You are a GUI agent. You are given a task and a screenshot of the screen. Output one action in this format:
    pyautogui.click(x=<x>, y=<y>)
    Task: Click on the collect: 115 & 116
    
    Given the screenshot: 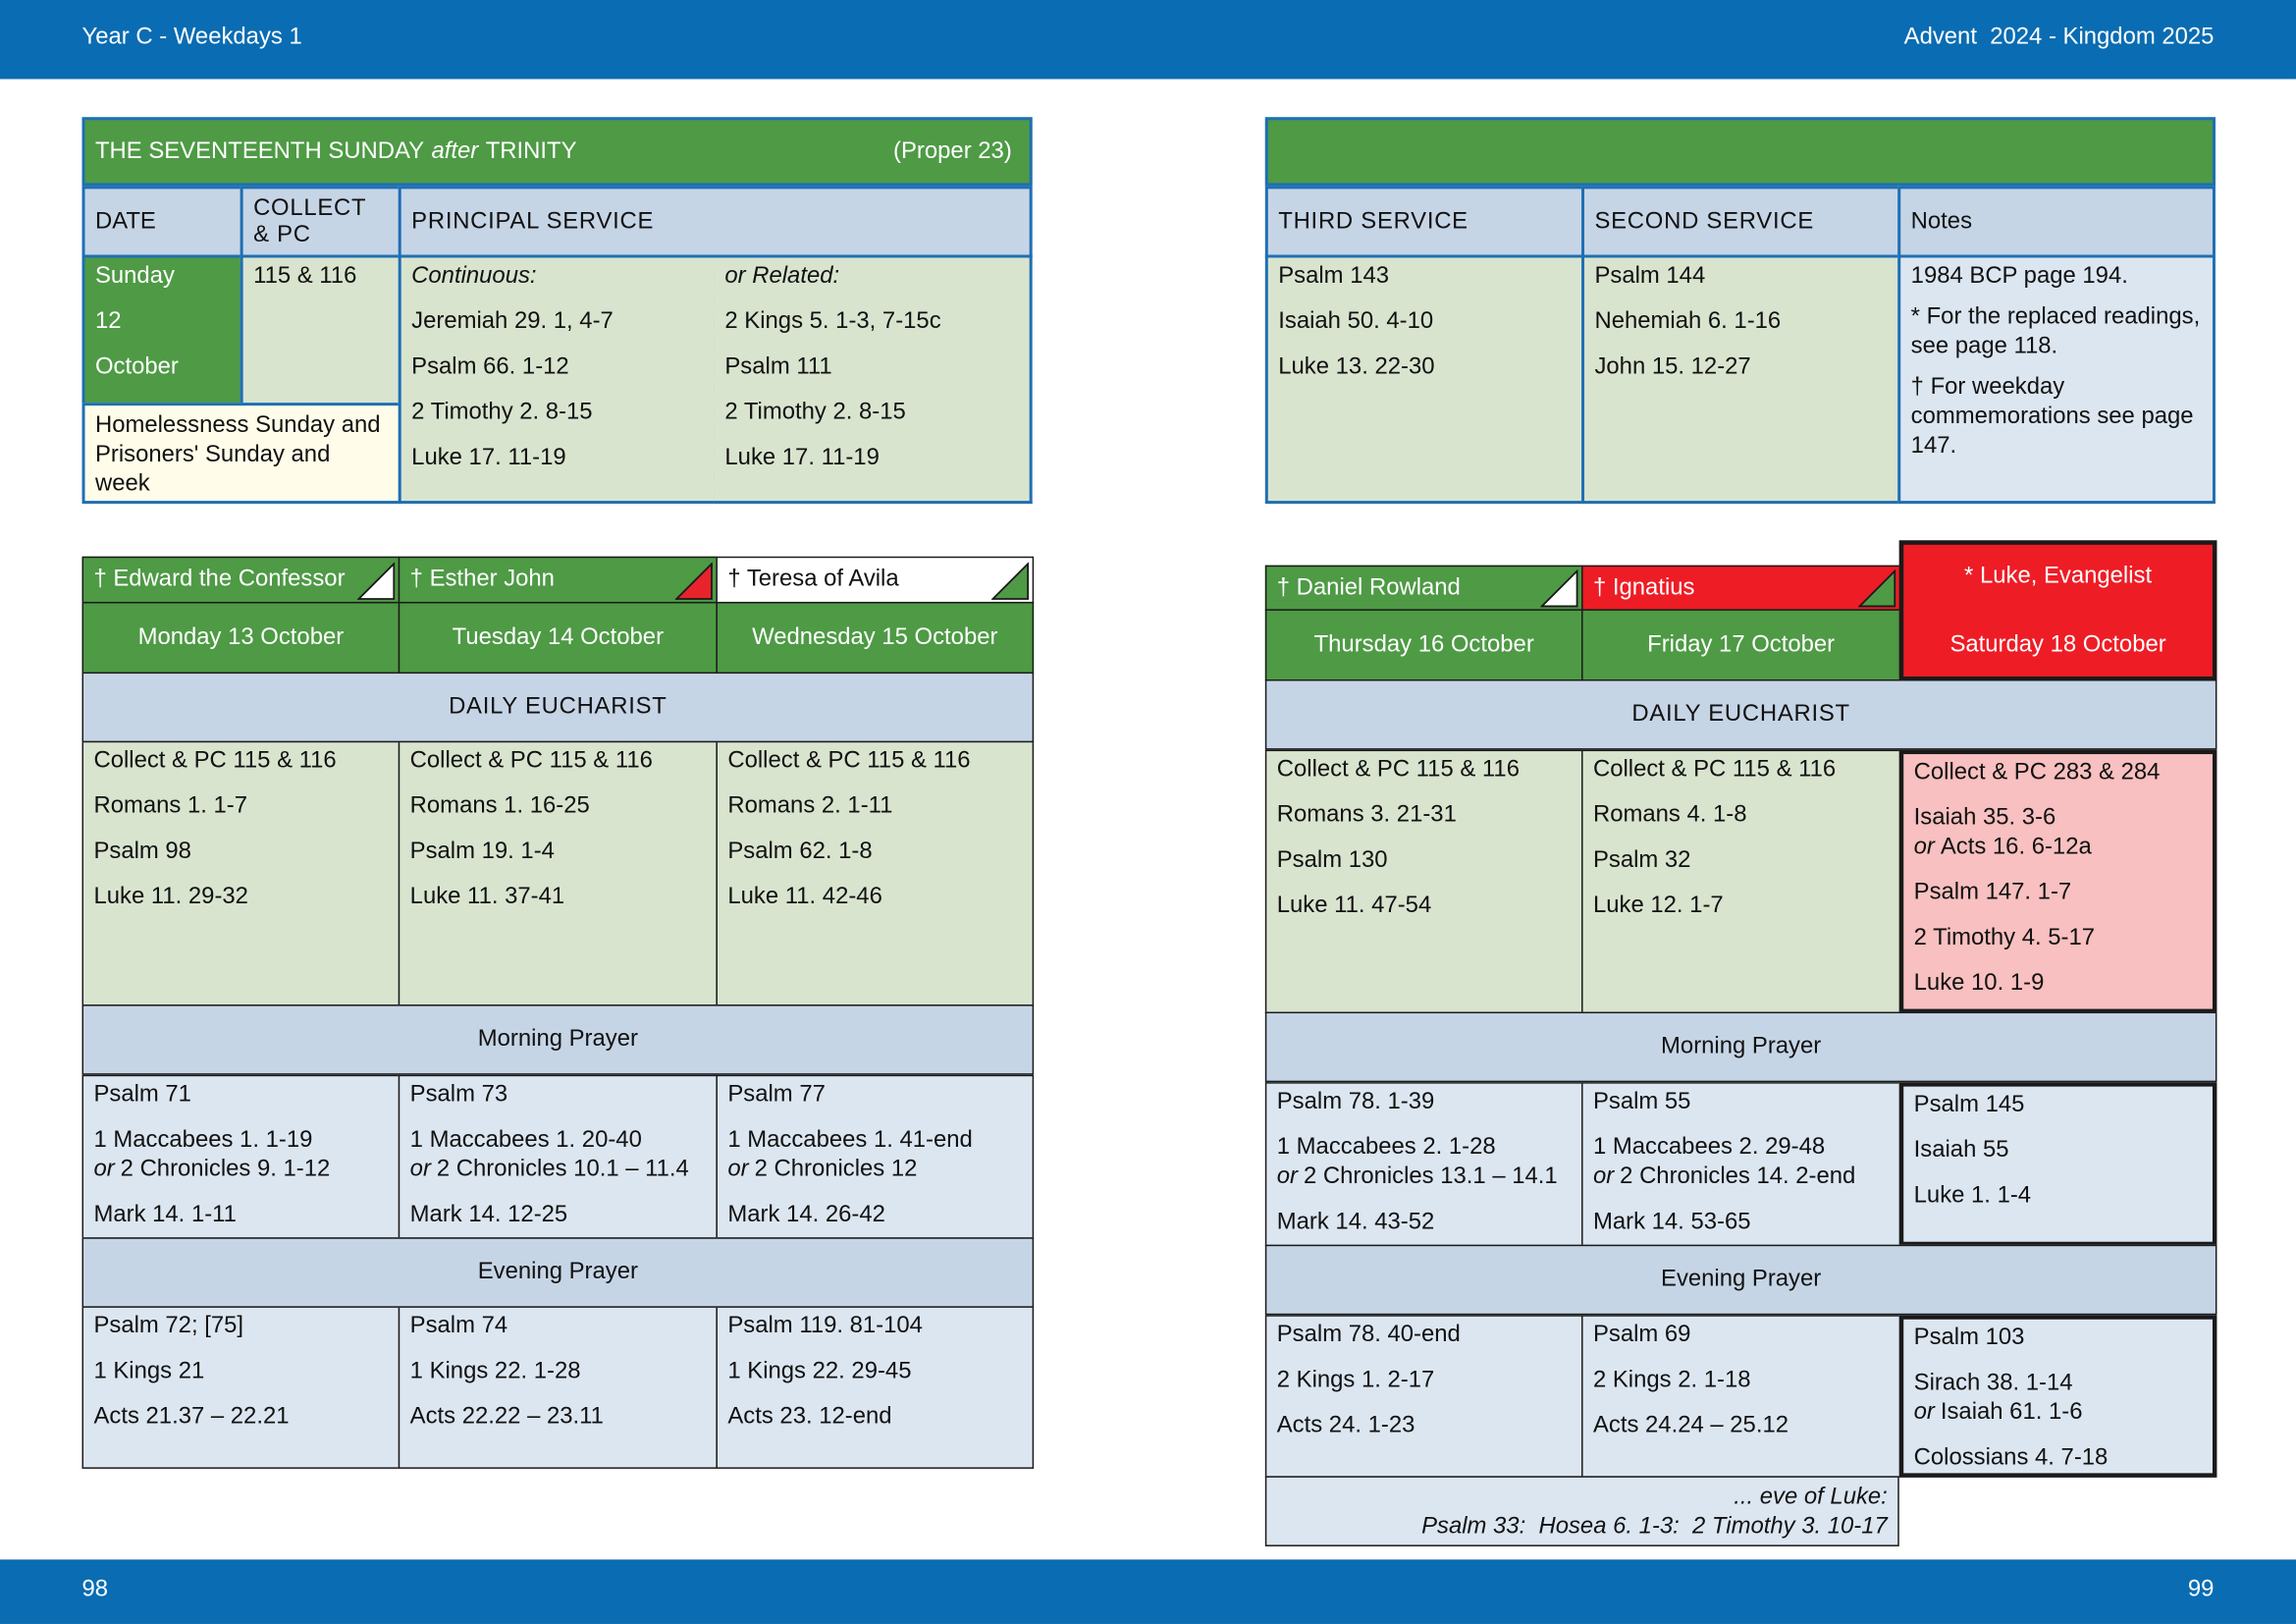 What is the action you would take?
    pyautogui.click(x=305, y=276)
    